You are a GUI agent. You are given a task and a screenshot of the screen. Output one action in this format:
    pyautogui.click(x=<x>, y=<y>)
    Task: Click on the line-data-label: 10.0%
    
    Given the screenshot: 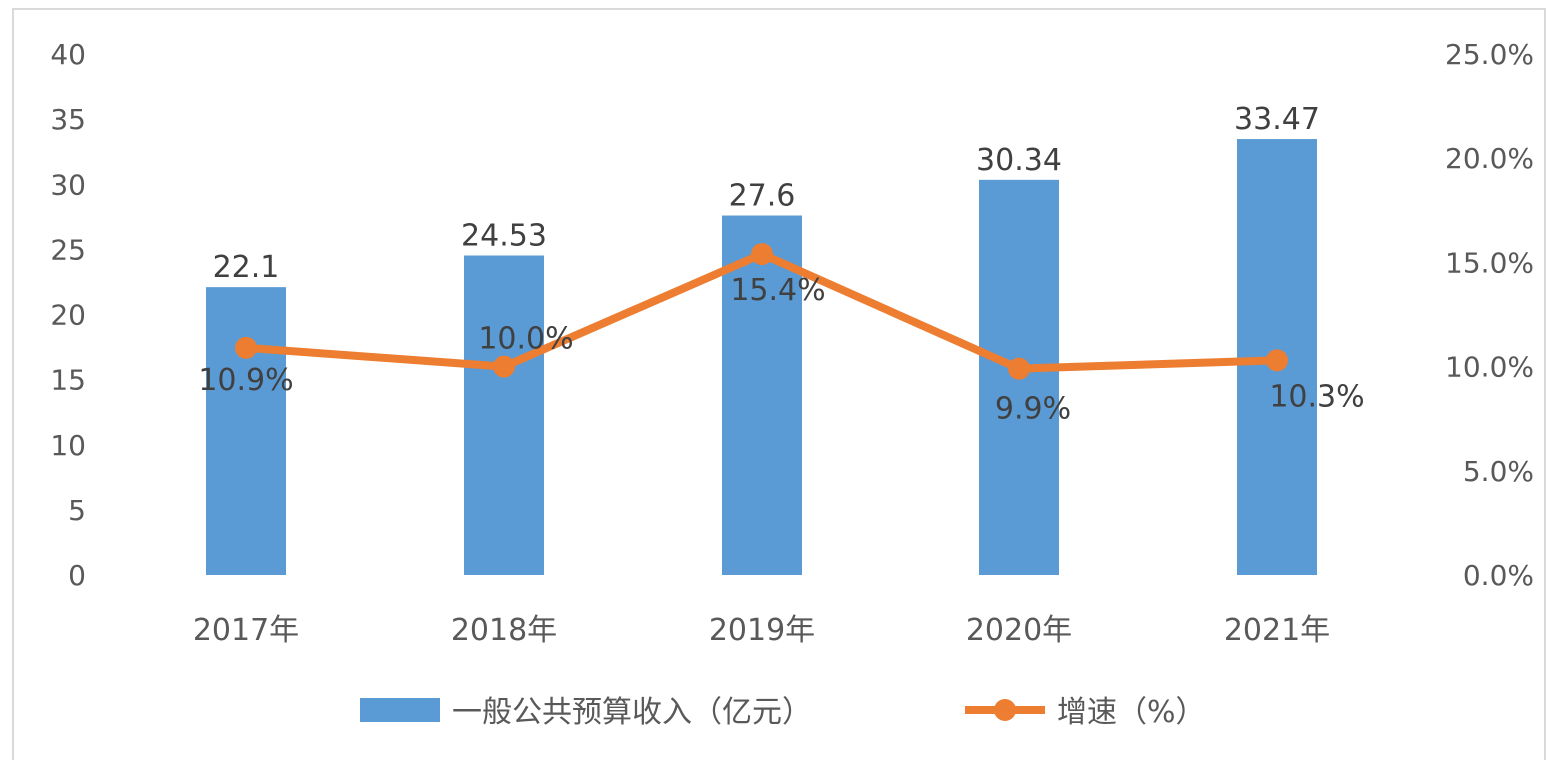 What is the action you would take?
    pyautogui.click(x=525, y=339)
    